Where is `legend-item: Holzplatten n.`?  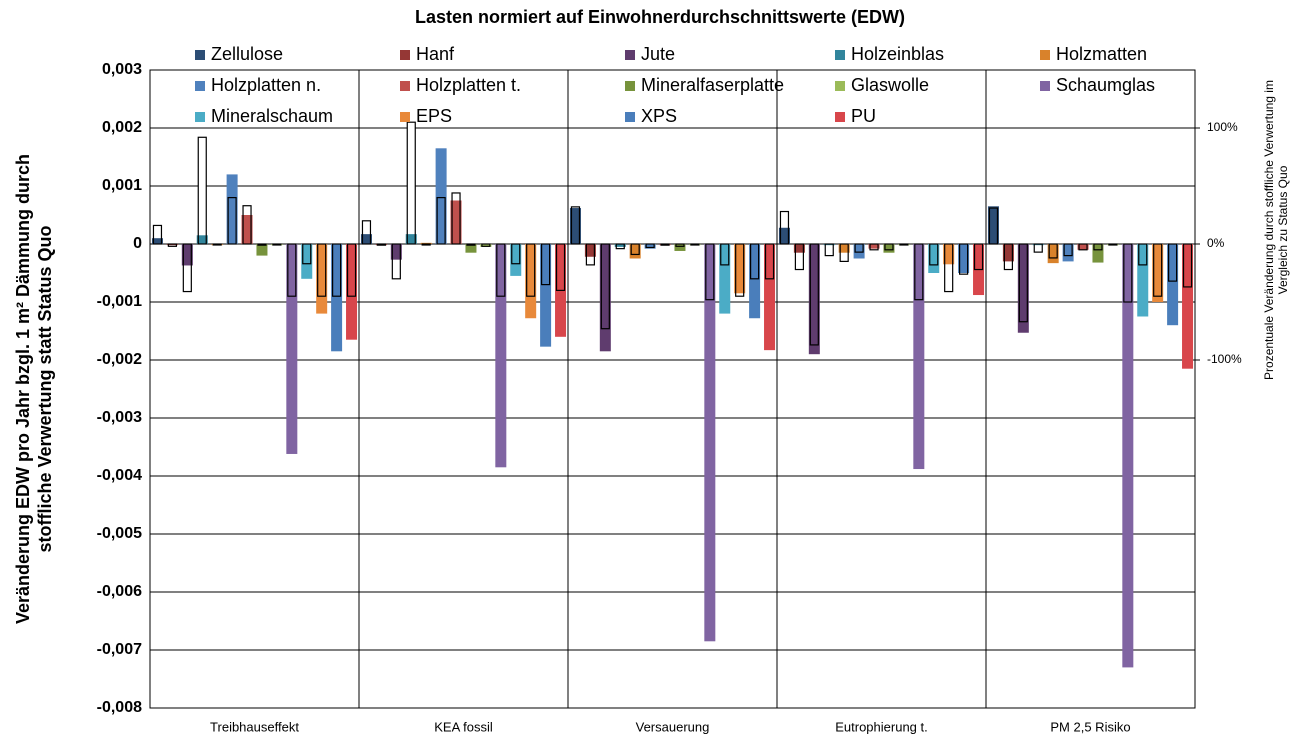
legend-item: Holzplatten n. is located at coordinates (258, 85).